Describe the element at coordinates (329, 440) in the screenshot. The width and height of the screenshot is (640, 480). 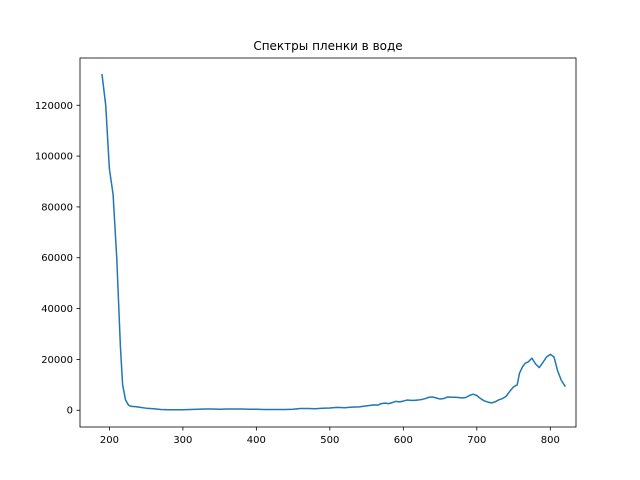
I see `x-tick-label: 500` at that location.